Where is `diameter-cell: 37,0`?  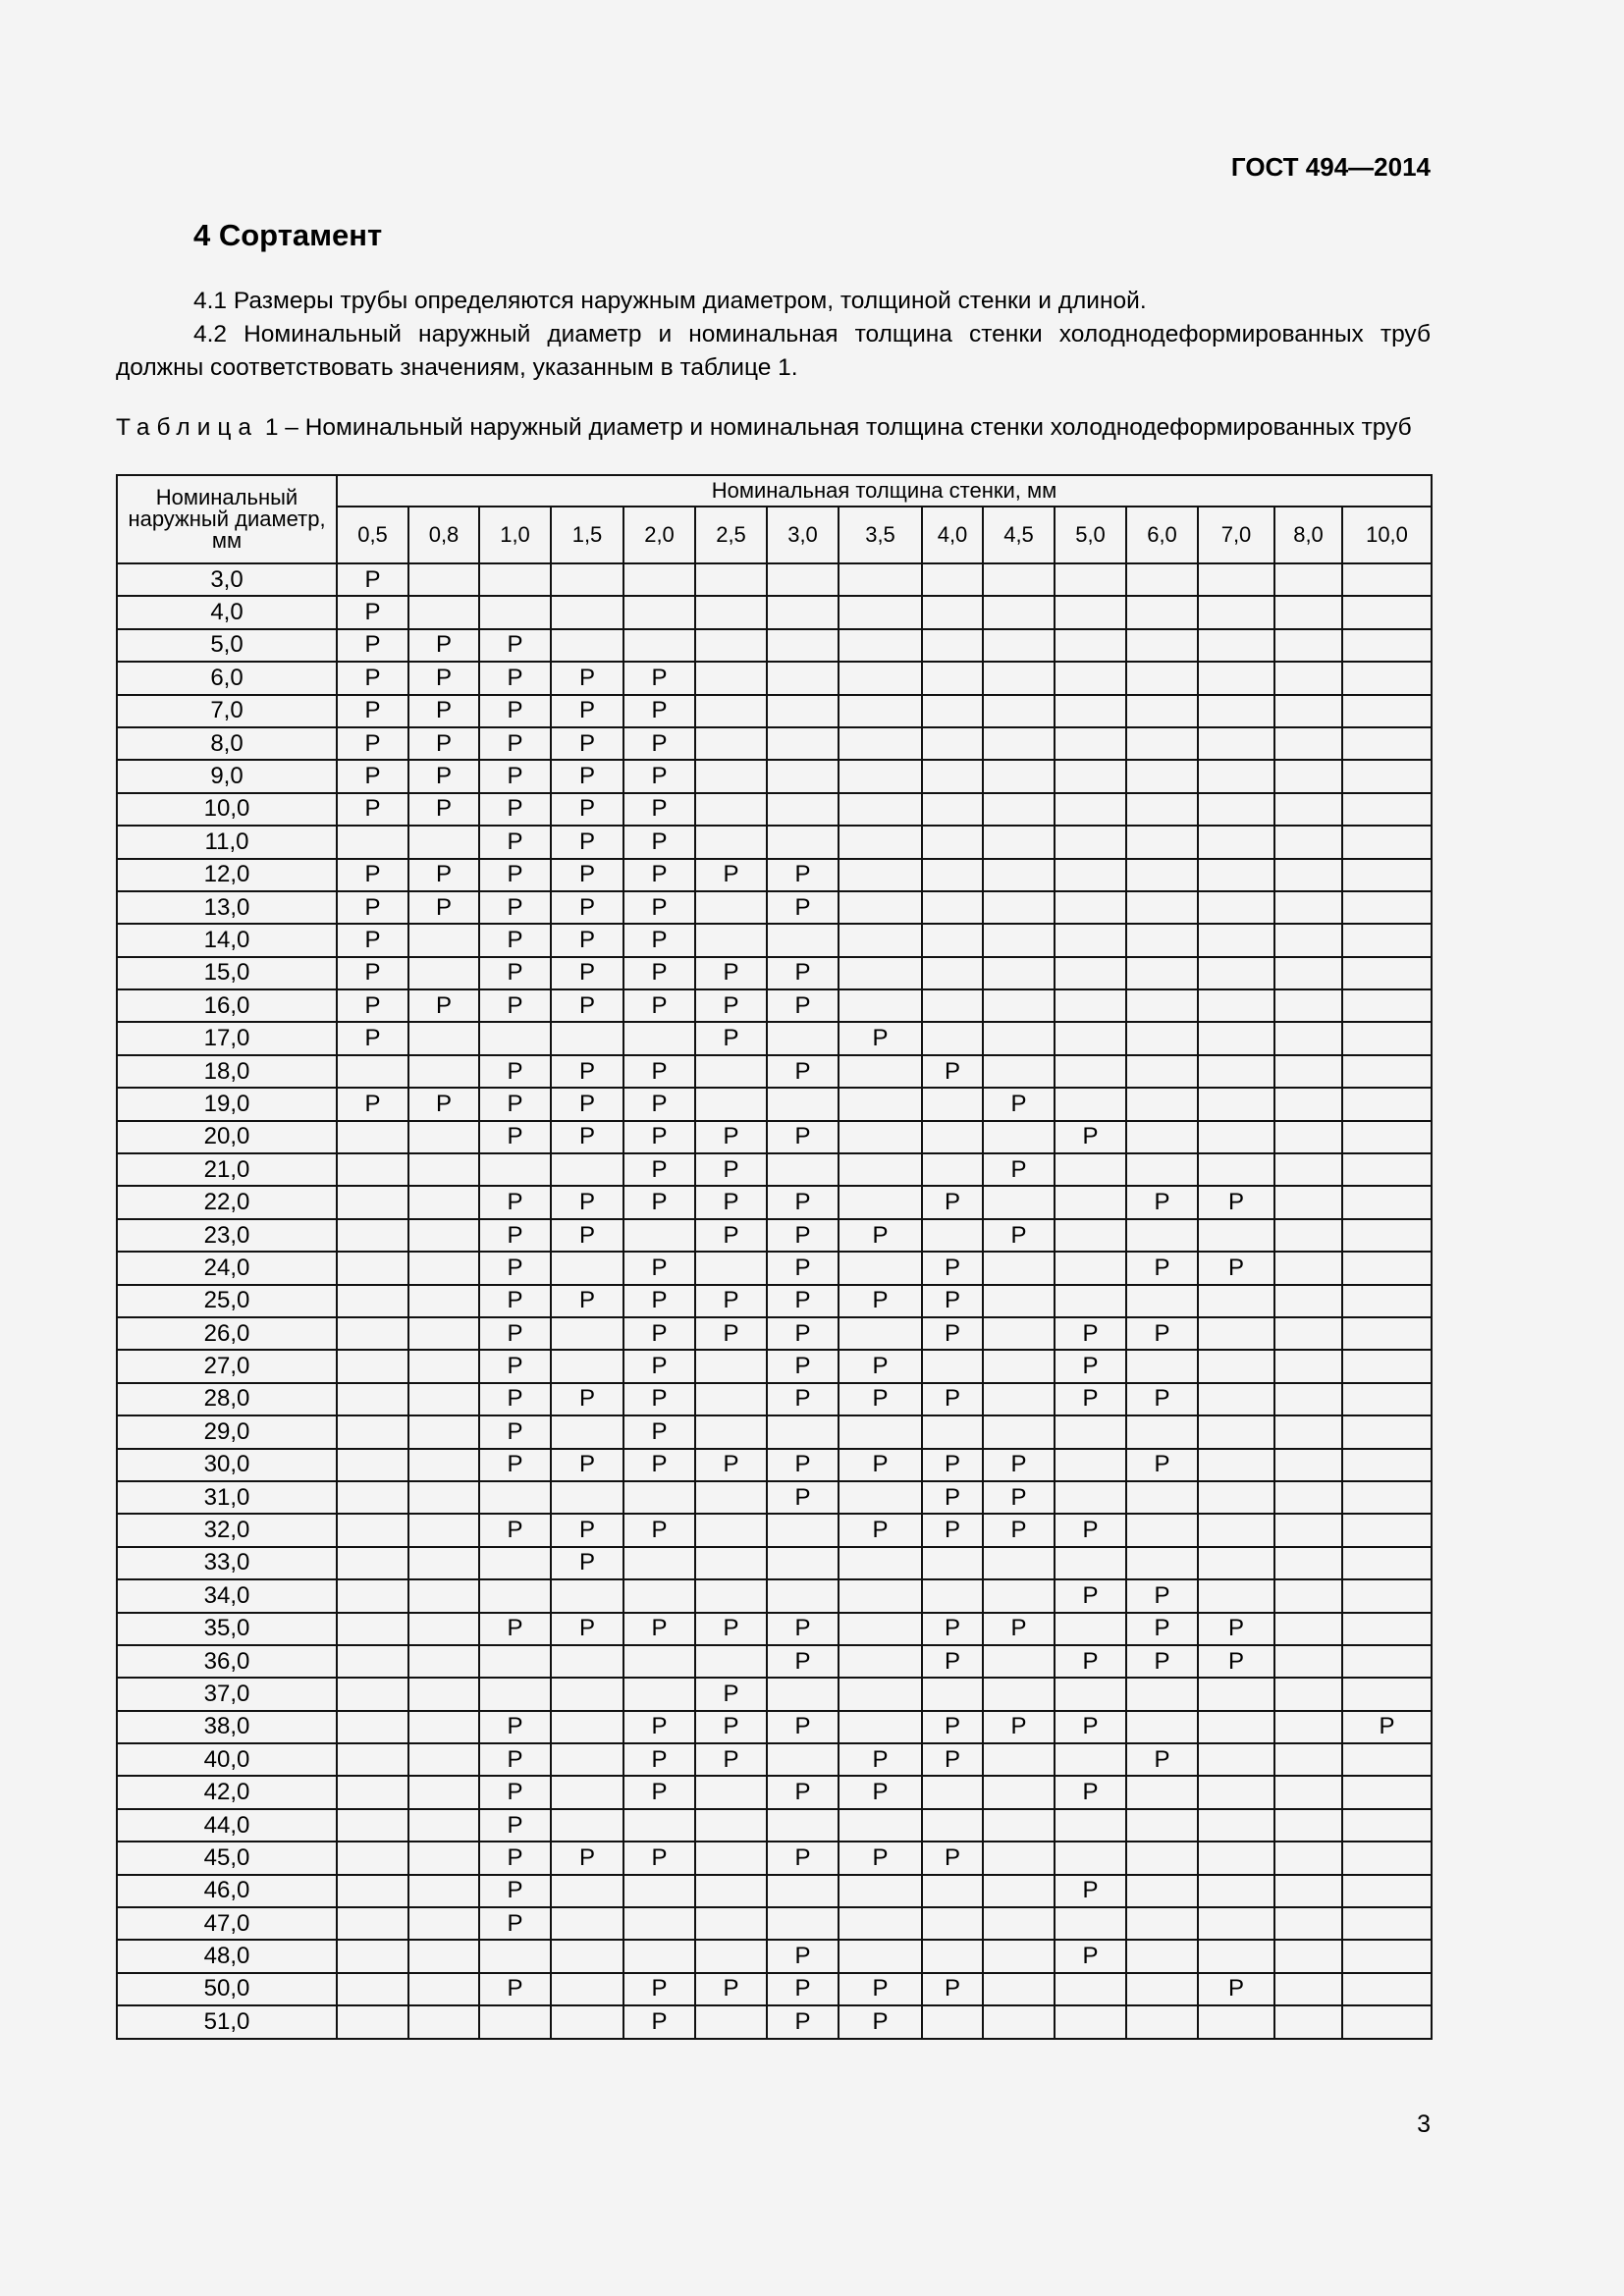 diameter-cell: 37,0 is located at coordinates (227, 1694).